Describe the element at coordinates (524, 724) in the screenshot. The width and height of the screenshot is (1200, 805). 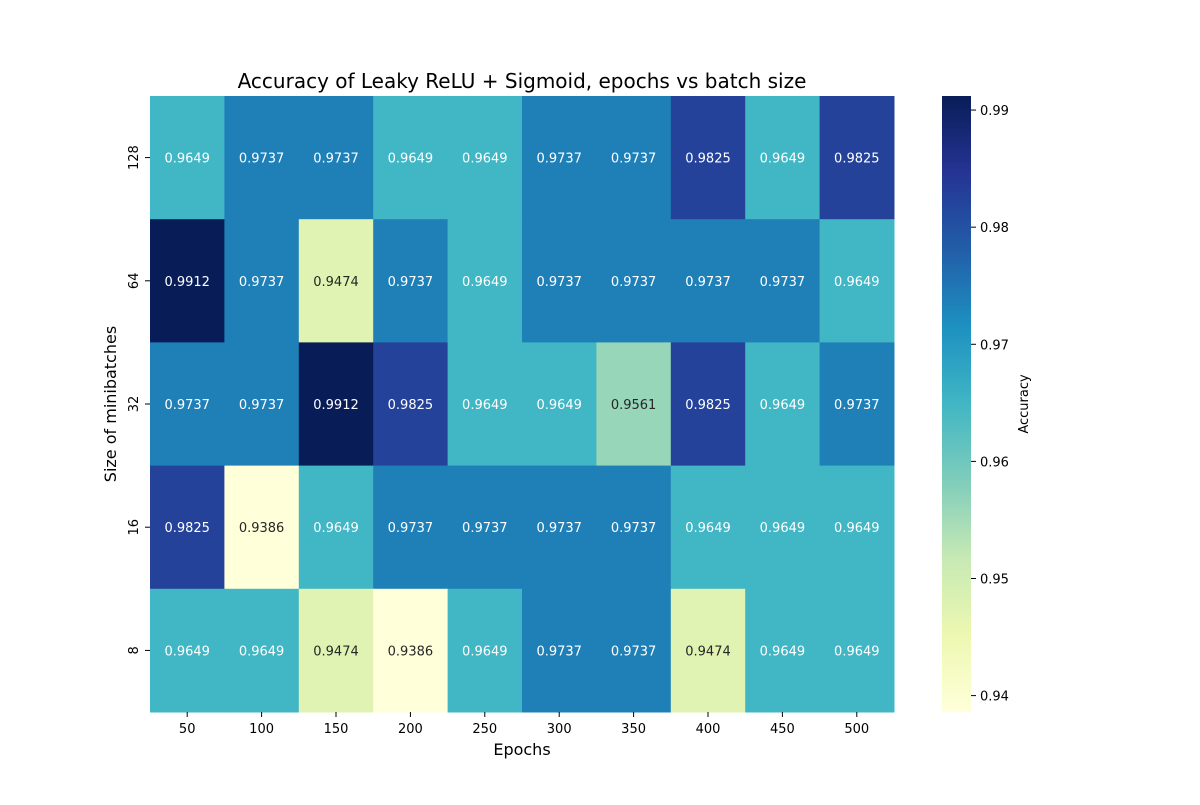
I see `x-axis-ticks: 50 100 150 200 250 300 350 400 450 500` at that location.